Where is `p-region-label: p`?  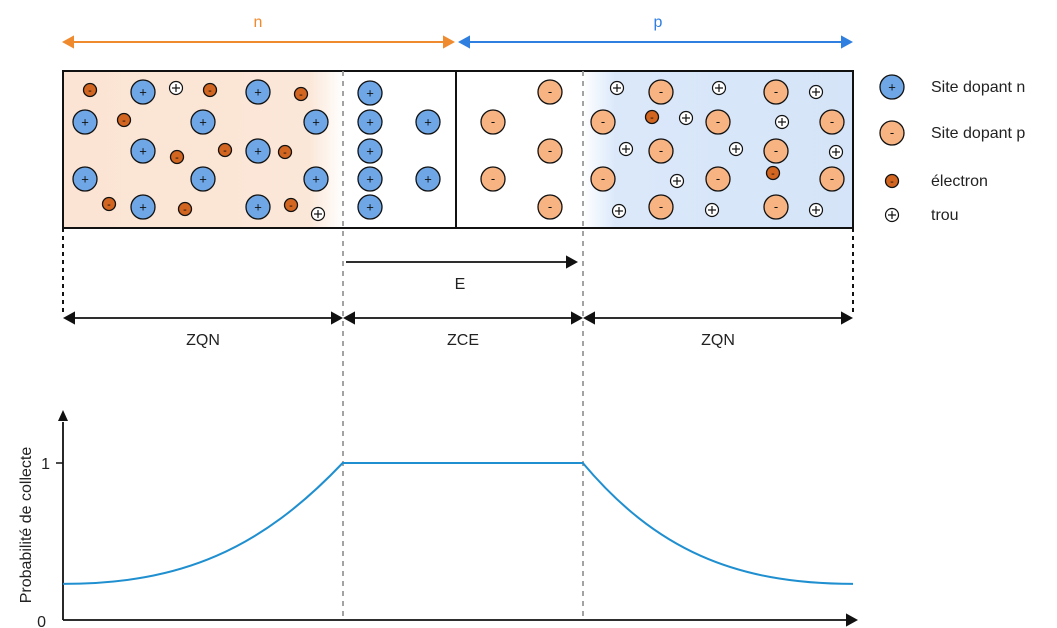 p-region-label: p is located at coordinates (658, 22).